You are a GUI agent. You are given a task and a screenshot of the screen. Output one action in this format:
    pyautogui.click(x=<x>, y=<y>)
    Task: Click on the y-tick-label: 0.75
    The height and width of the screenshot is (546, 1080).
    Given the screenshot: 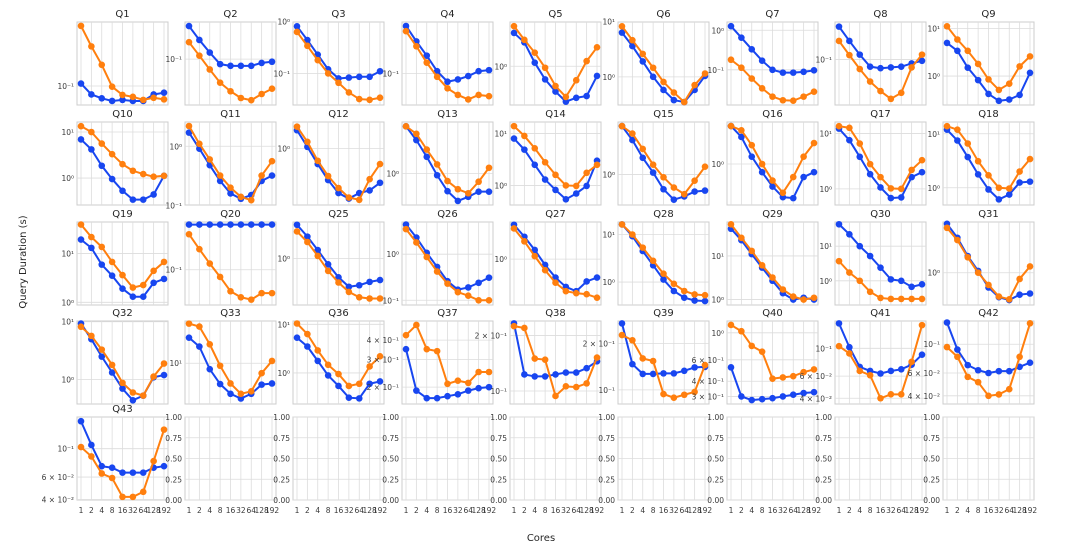 What is the action you would take?
    pyautogui.click(x=931, y=438)
    